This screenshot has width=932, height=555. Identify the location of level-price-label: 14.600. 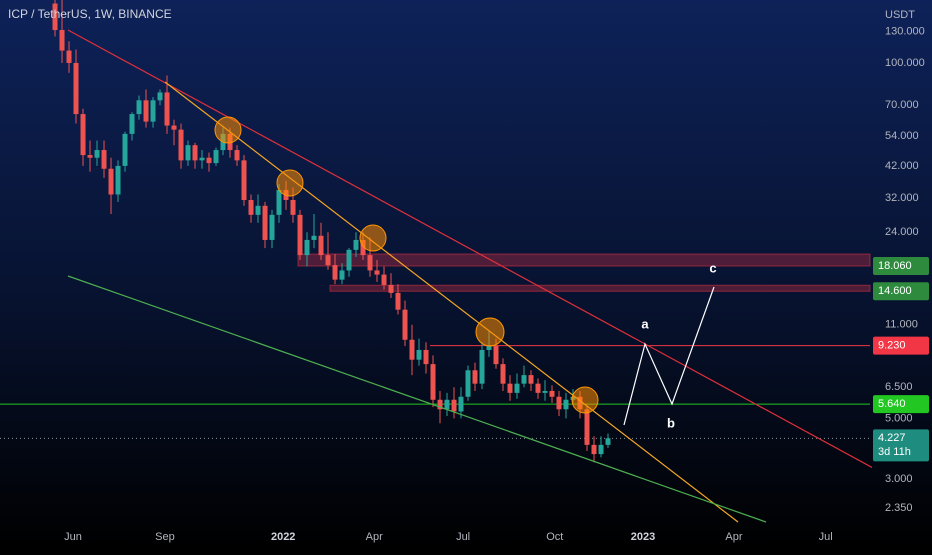
(895, 291).